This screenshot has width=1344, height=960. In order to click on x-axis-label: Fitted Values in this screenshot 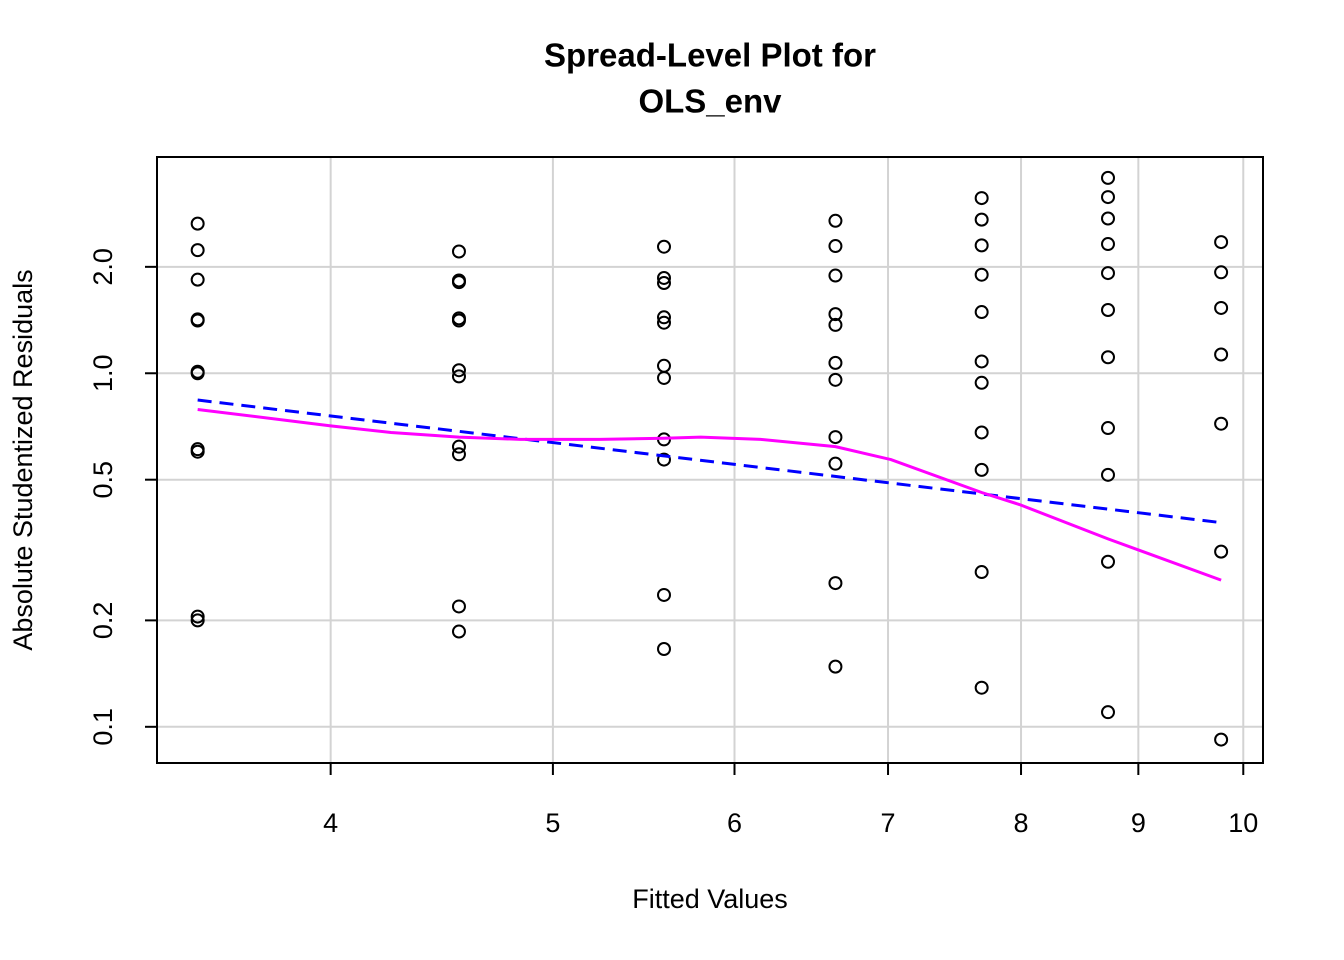, I will do `click(710, 899)`.